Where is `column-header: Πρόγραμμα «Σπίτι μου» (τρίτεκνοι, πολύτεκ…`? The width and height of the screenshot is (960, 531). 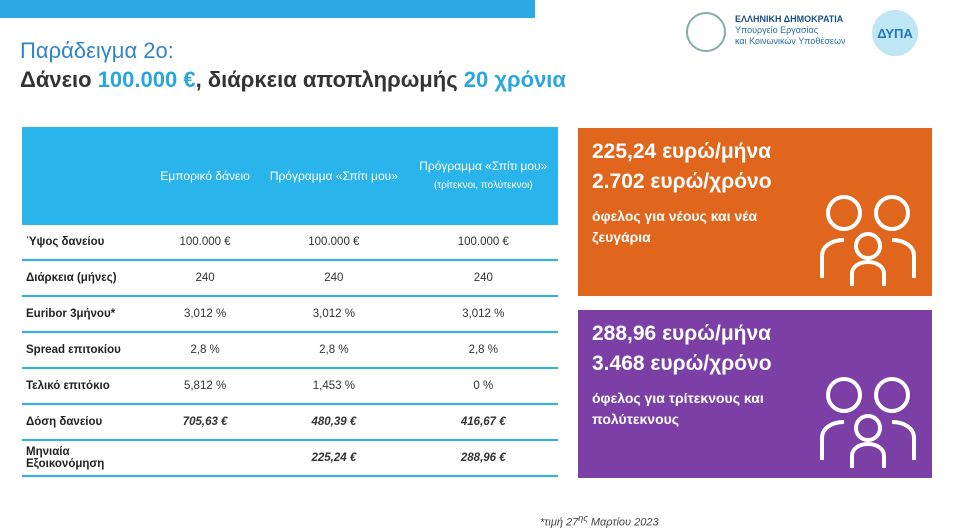 column-header: Πρόγραμμα «Σπίτι μου» (τρίτεκνοι, πολύτεκ… is located at coordinates (483, 176).